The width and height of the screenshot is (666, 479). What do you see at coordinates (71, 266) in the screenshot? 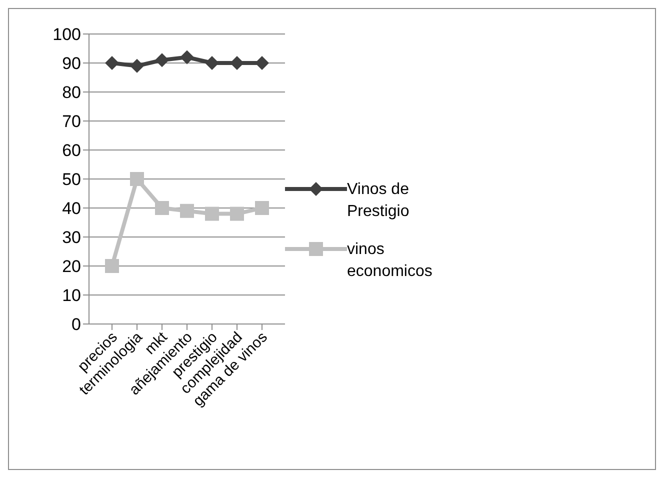
I see `y-tick-label: 20` at bounding box center [71, 266].